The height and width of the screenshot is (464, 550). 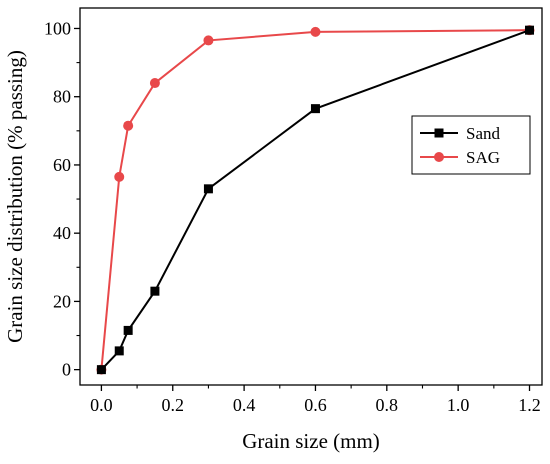 I want to click on legend-label-sag: SAG, so click(x=483, y=157).